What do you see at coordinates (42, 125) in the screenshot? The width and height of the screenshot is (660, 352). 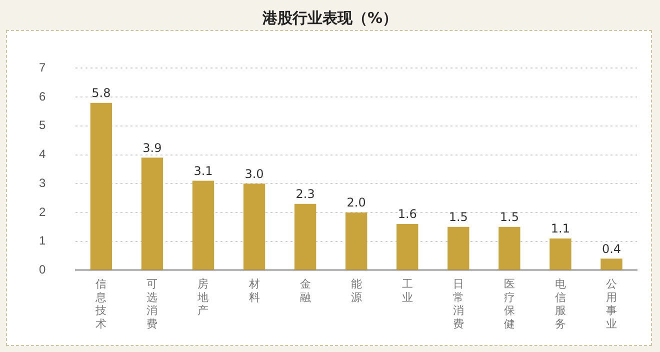 I see `y-tick-label: 5` at bounding box center [42, 125].